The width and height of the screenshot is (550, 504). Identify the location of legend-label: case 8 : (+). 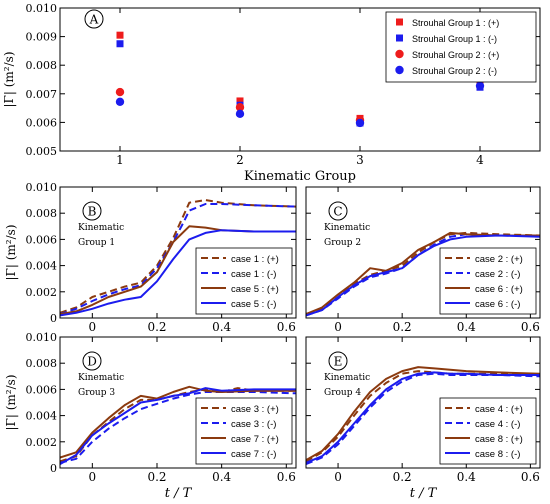
(499, 439).